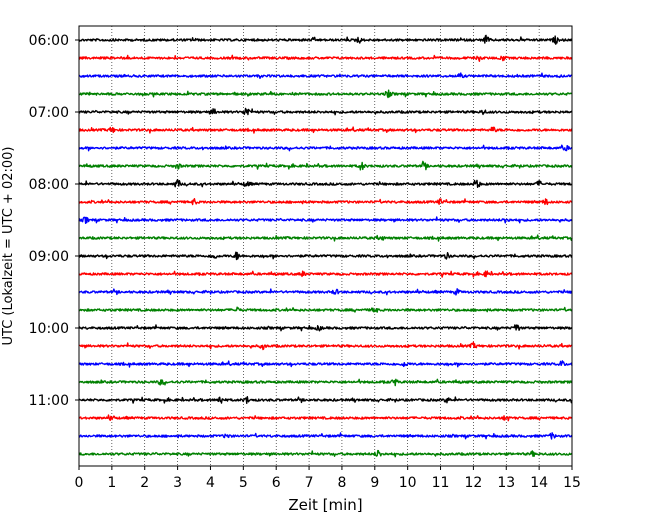  Describe the element at coordinates (309, 483) in the screenshot. I see `x-tick-label: 7` at that location.